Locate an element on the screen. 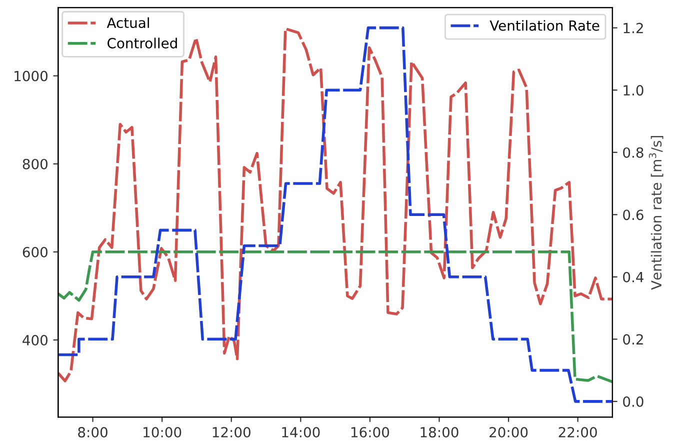 The height and width of the screenshot is (446, 676). y-tick-label: 800 is located at coordinates (35, 164).